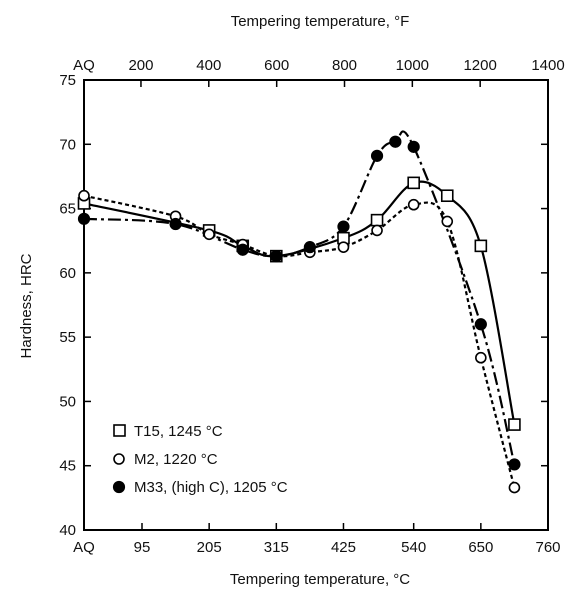 The width and height of the screenshot is (582, 605). I want to click on x2-tick-label-200: 200, so click(140, 65).